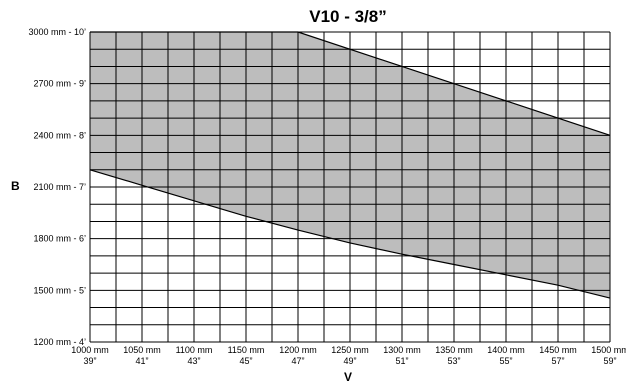  Describe the element at coordinates (349, 361) in the screenshot. I see `x-tick-label-inch: 49”` at that location.